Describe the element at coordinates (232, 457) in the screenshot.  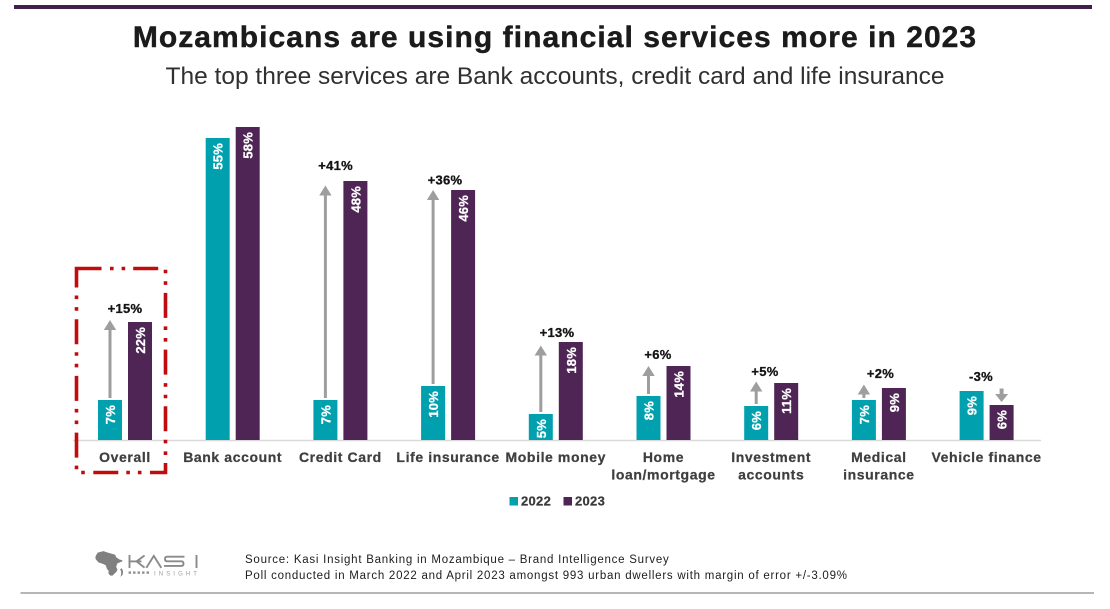
I see `svg-text: Bank account` at that location.